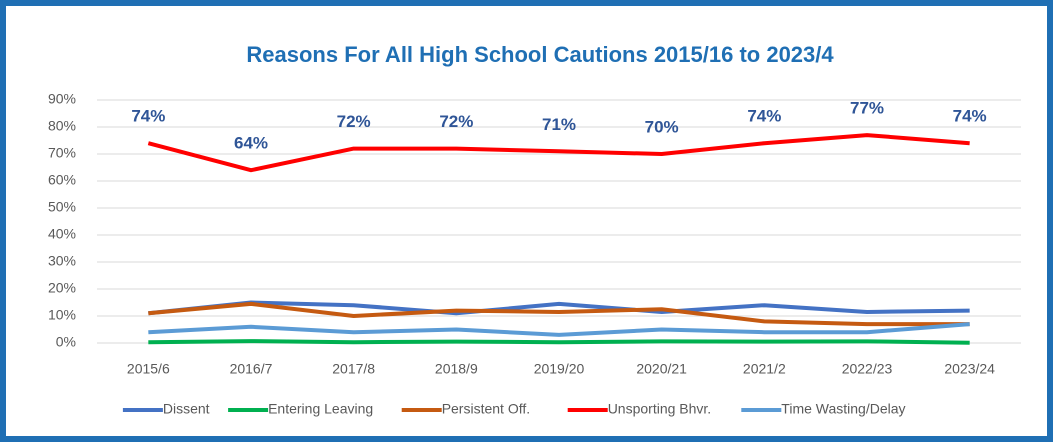 The image size is (1053, 442). What do you see at coordinates (660, 409) in the screenshot?
I see `legend-label: Unsporting Bhvr.` at bounding box center [660, 409].